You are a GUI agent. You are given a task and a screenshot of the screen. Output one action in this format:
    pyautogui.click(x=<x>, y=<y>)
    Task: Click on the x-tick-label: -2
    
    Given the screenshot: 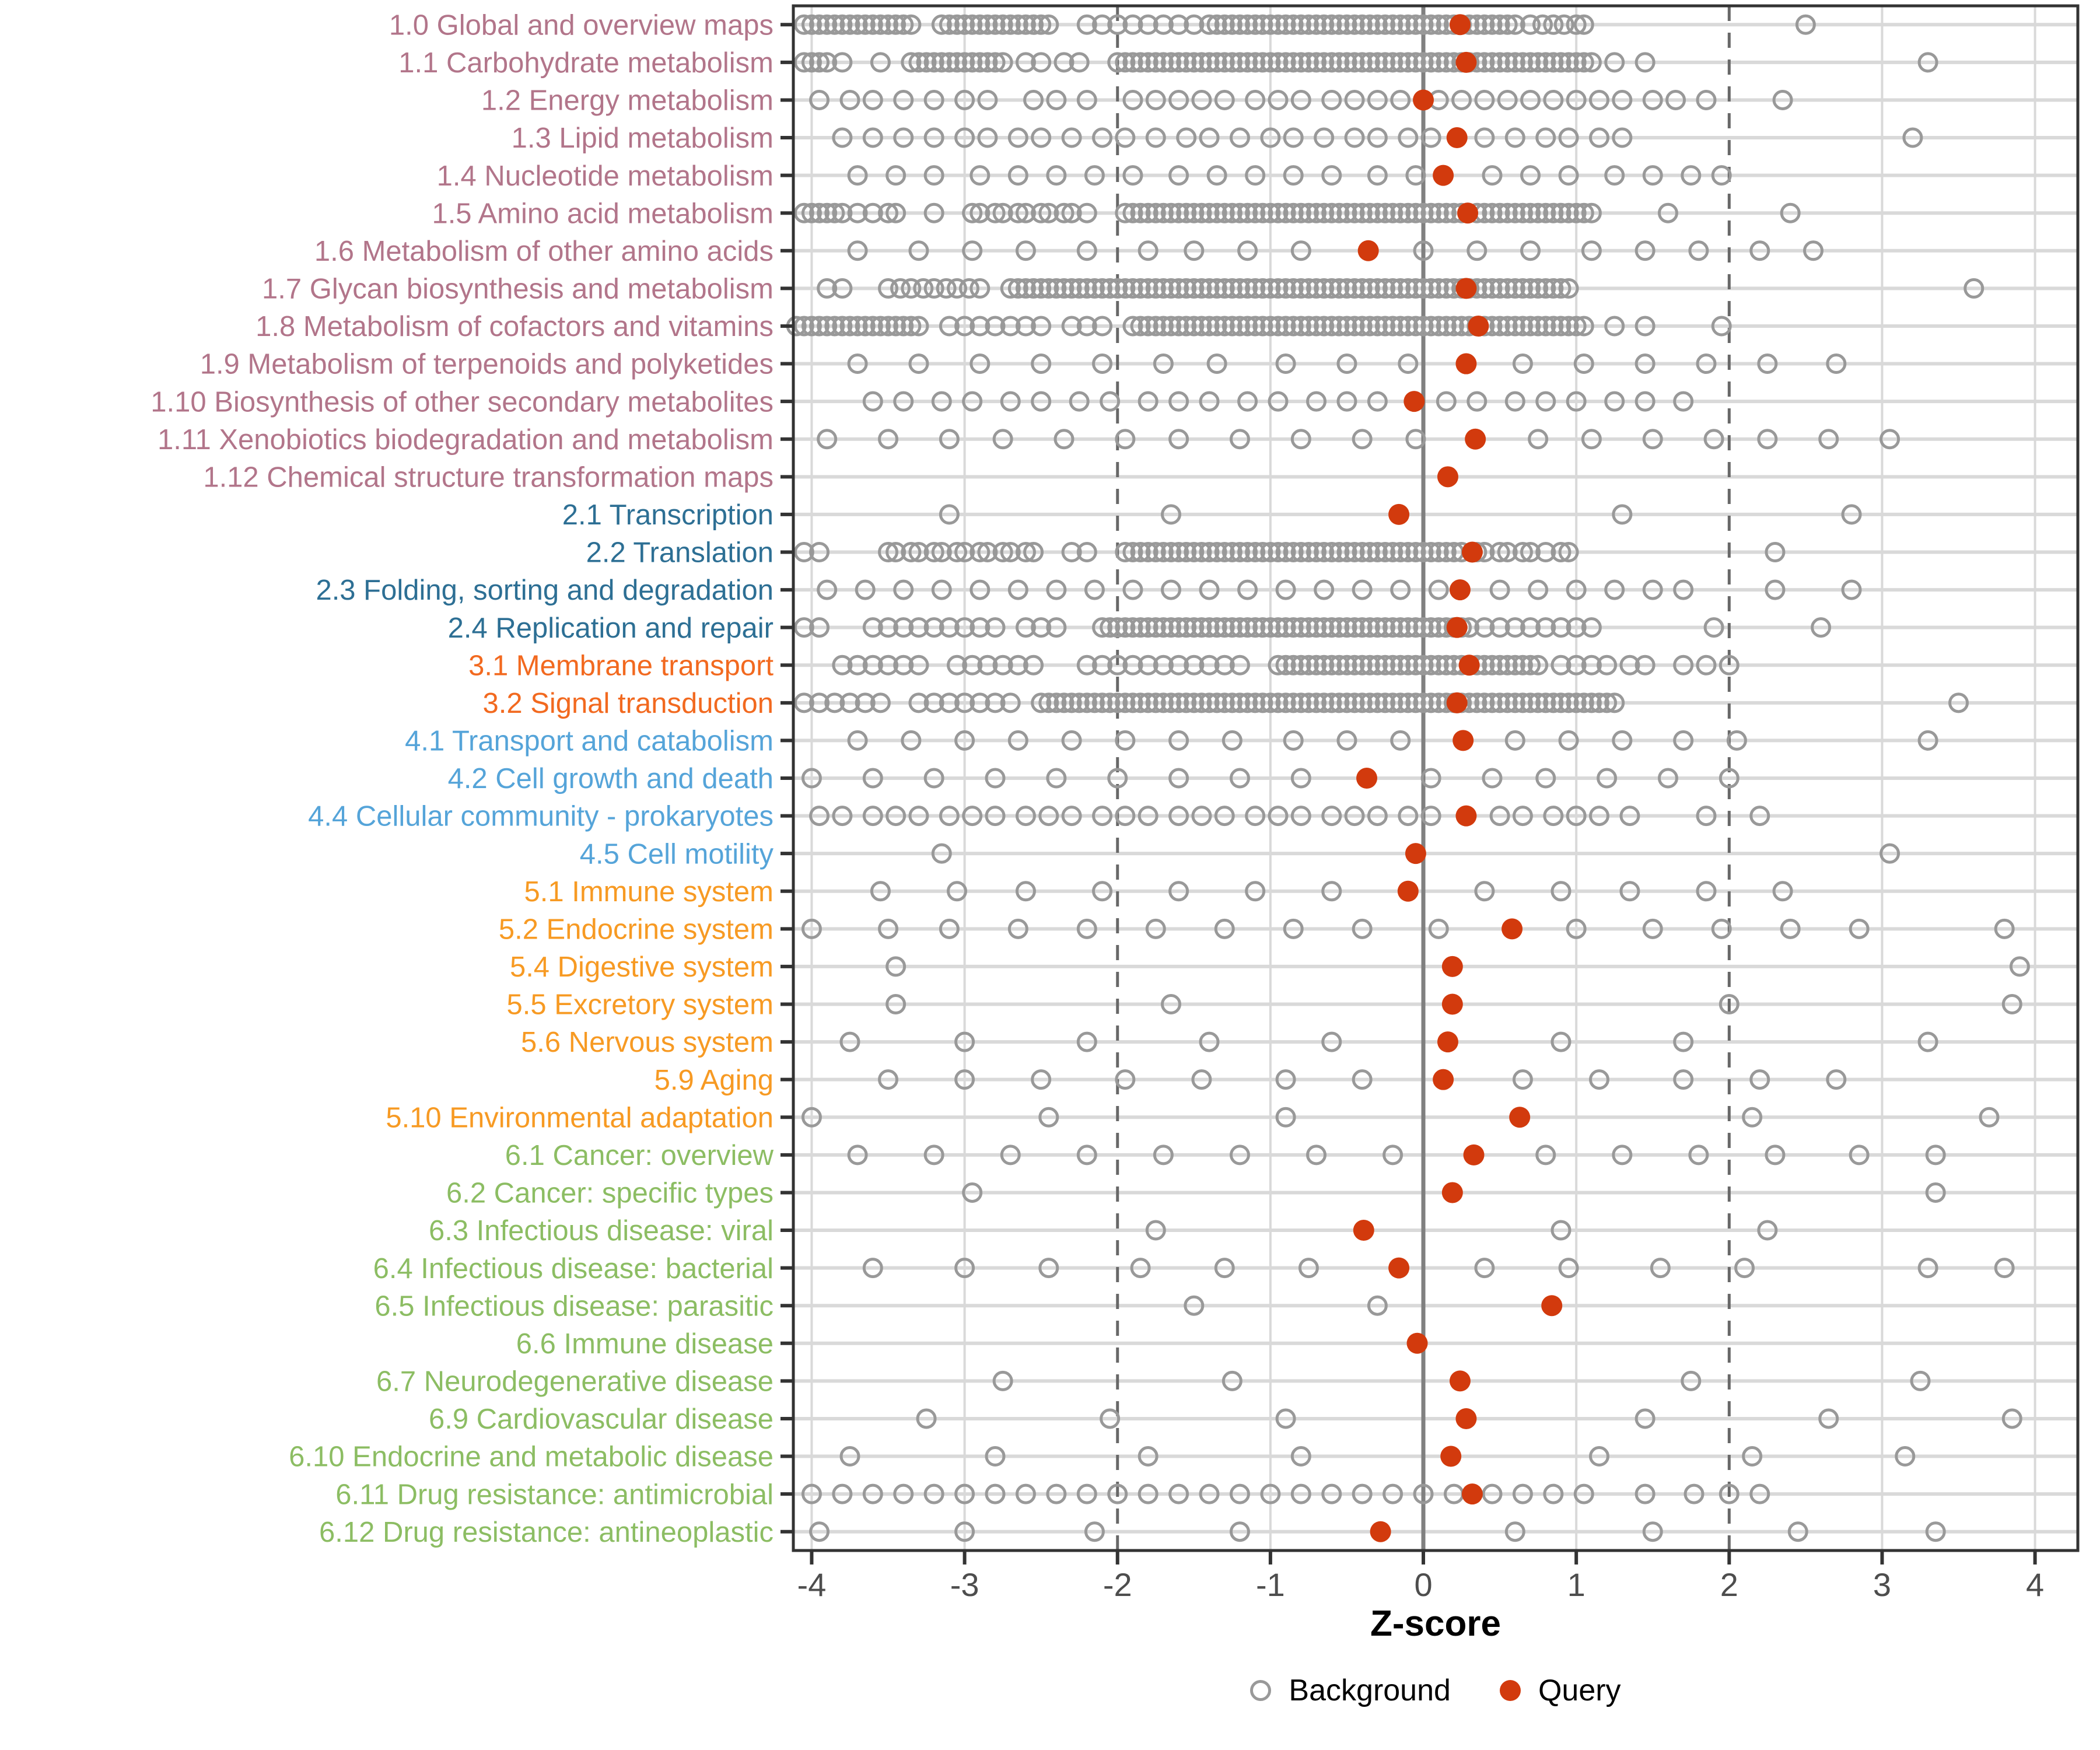 What is the action you would take?
    pyautogui.click(x=1117, y=1584)
    